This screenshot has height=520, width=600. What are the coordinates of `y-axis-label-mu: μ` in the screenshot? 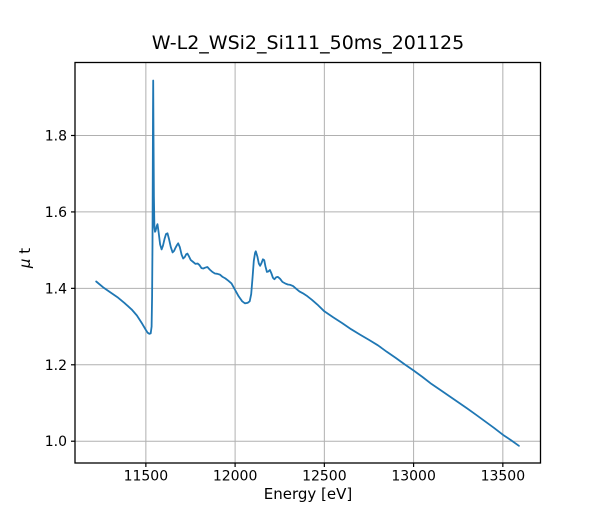 It's located at (25, 263).